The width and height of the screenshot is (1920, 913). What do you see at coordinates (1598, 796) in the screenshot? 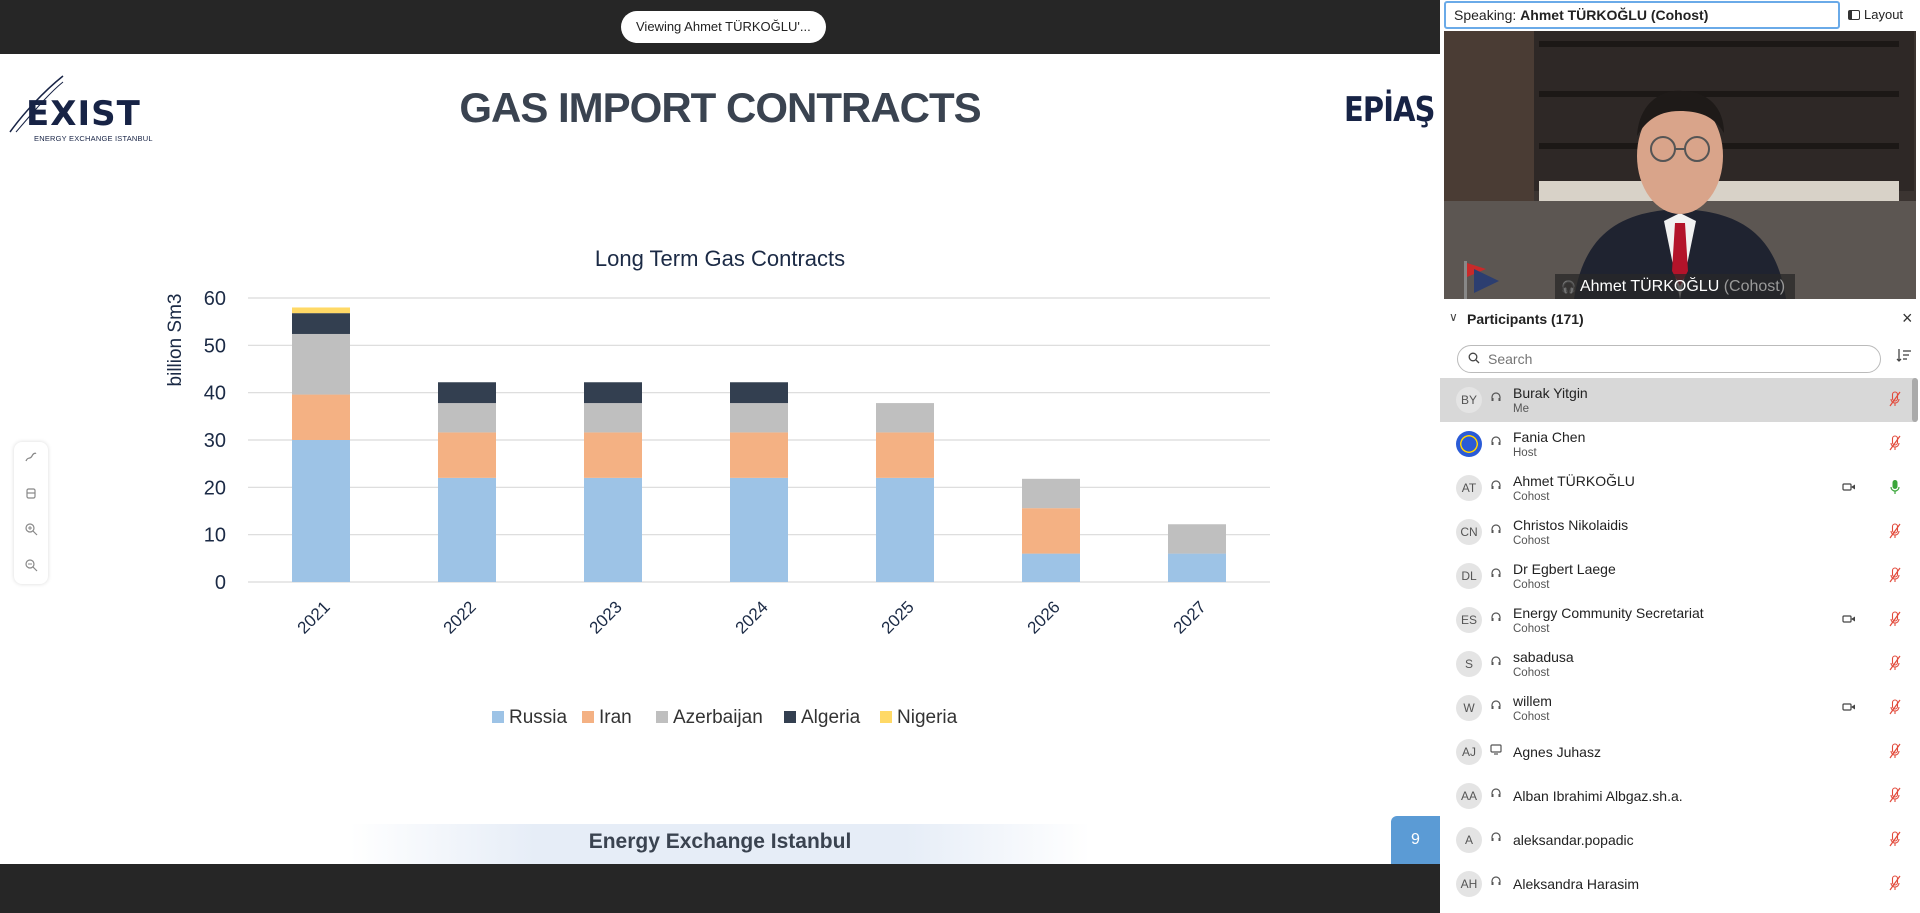
I see `participant-name: Alban Ibrahimi Albgaz.sh.a.` at bounding box center [1598, 796].